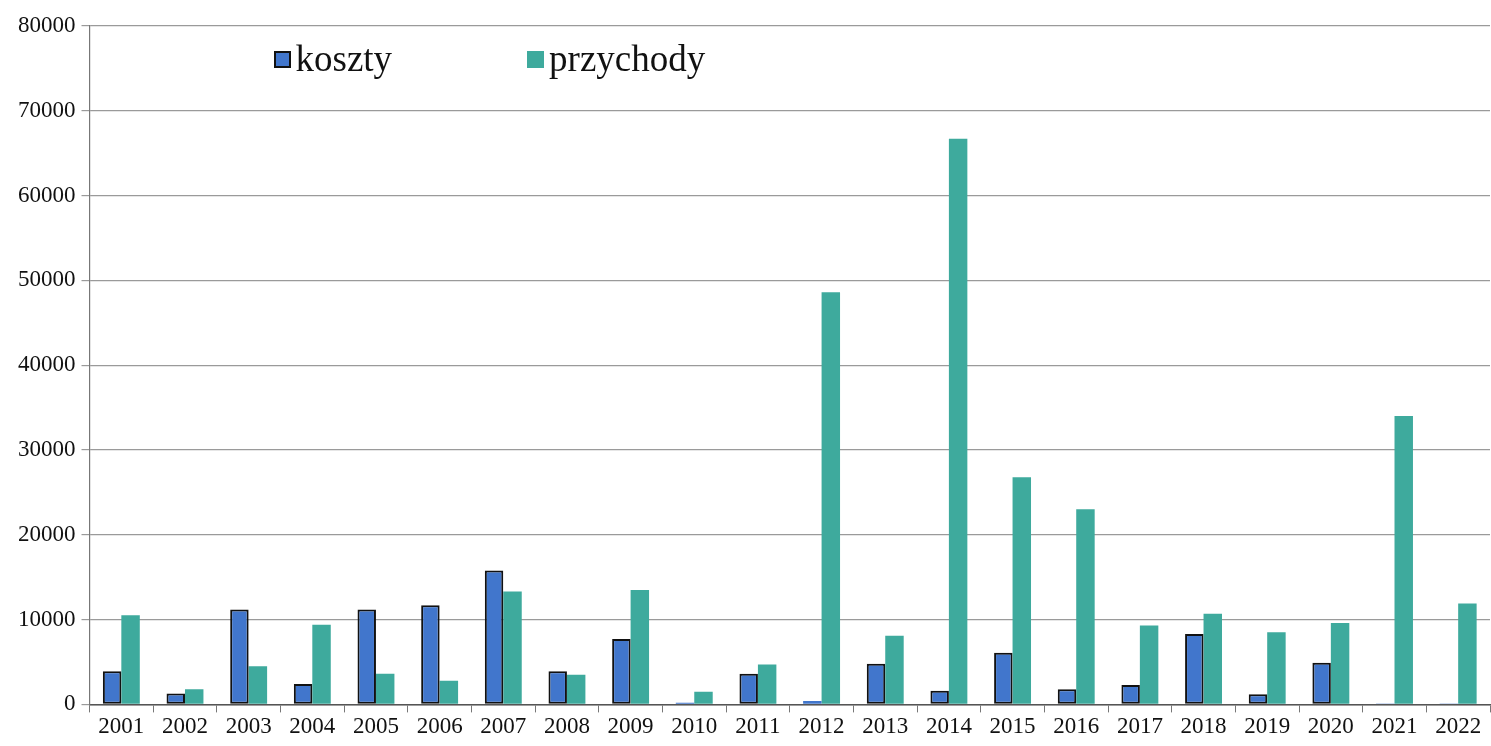 This screenshot has width=1491, height=746. I want to click on x-tick-label: 2009, so click(630, 726).